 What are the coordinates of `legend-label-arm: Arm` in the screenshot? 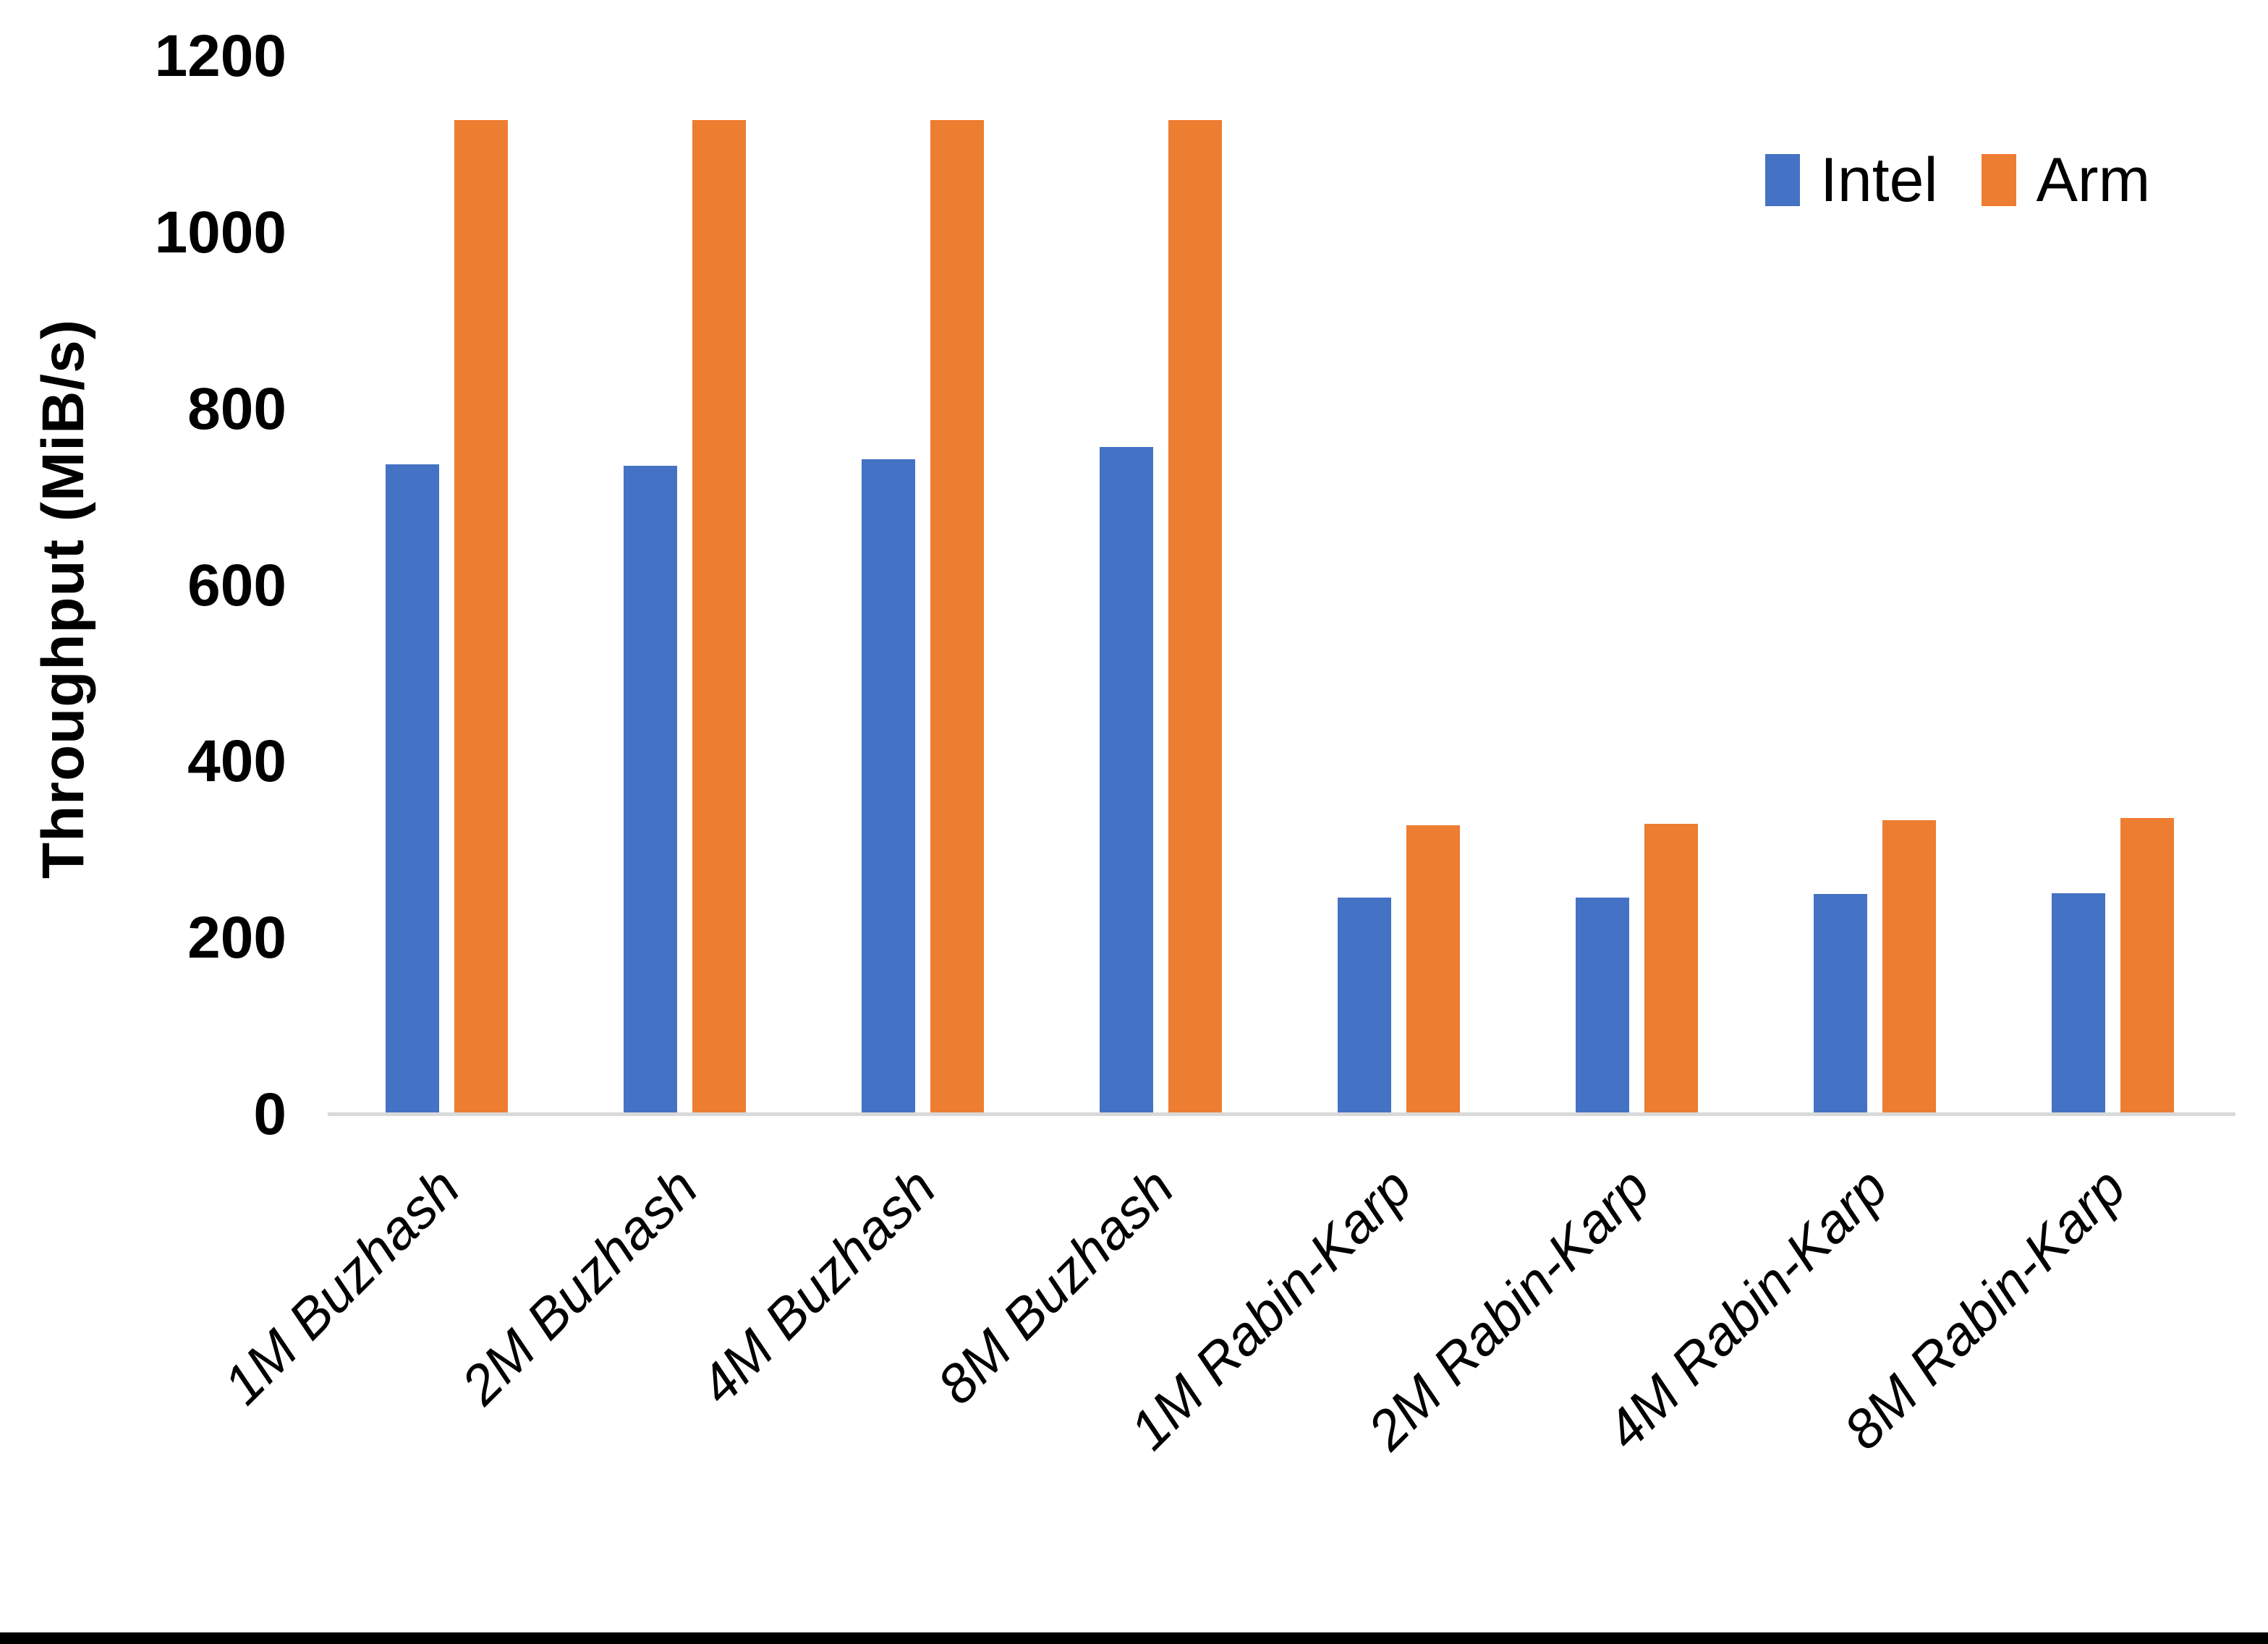 It's located at (2093, 180).